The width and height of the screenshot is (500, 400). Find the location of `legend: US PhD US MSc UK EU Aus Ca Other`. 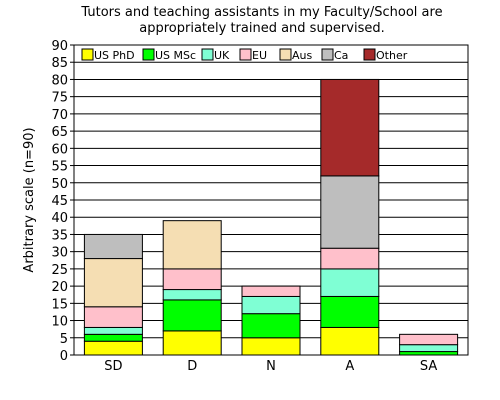

legend: US PhD US MSc UK EU Aus Ca Other is located at coordinates (244, 55).